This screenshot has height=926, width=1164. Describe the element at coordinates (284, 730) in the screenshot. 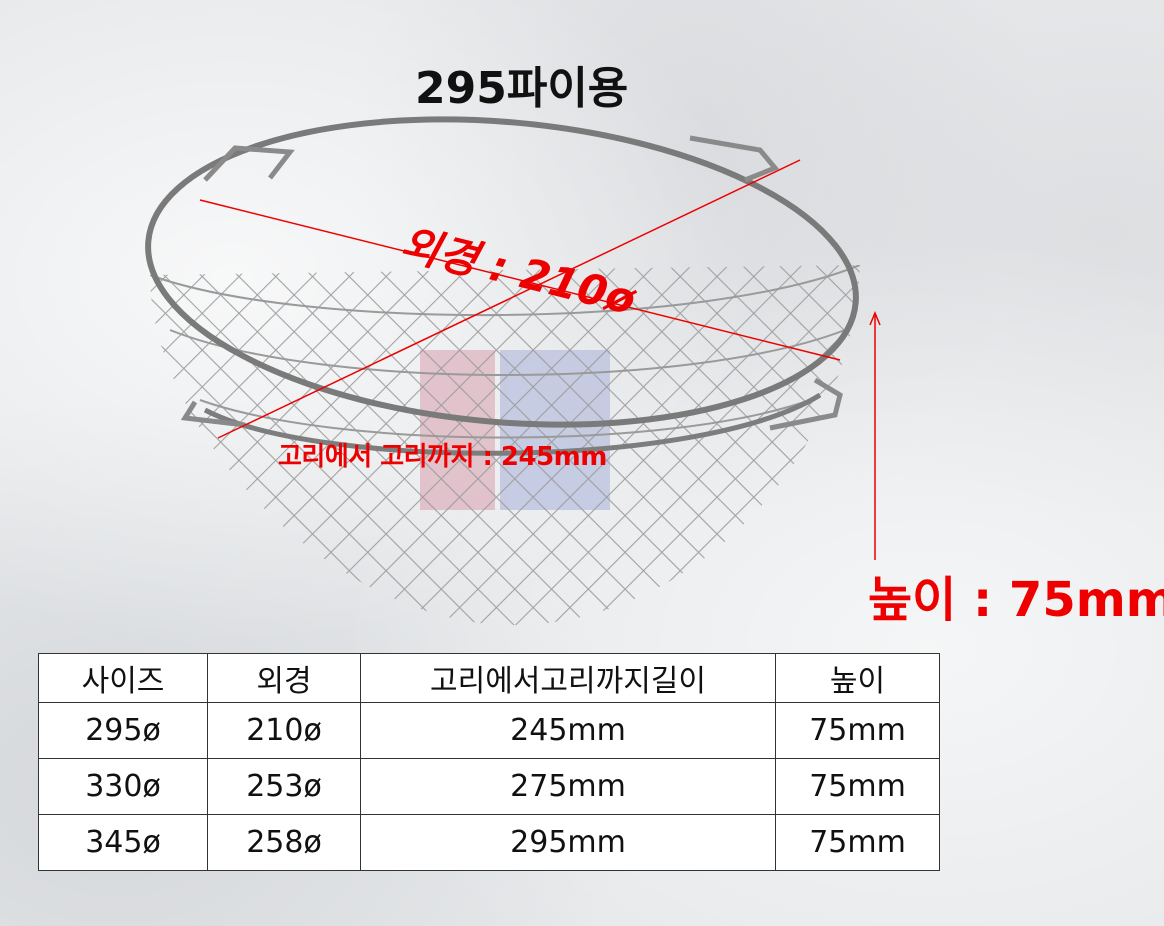

I see `cell-outer-diameter: 210ø` at that location.